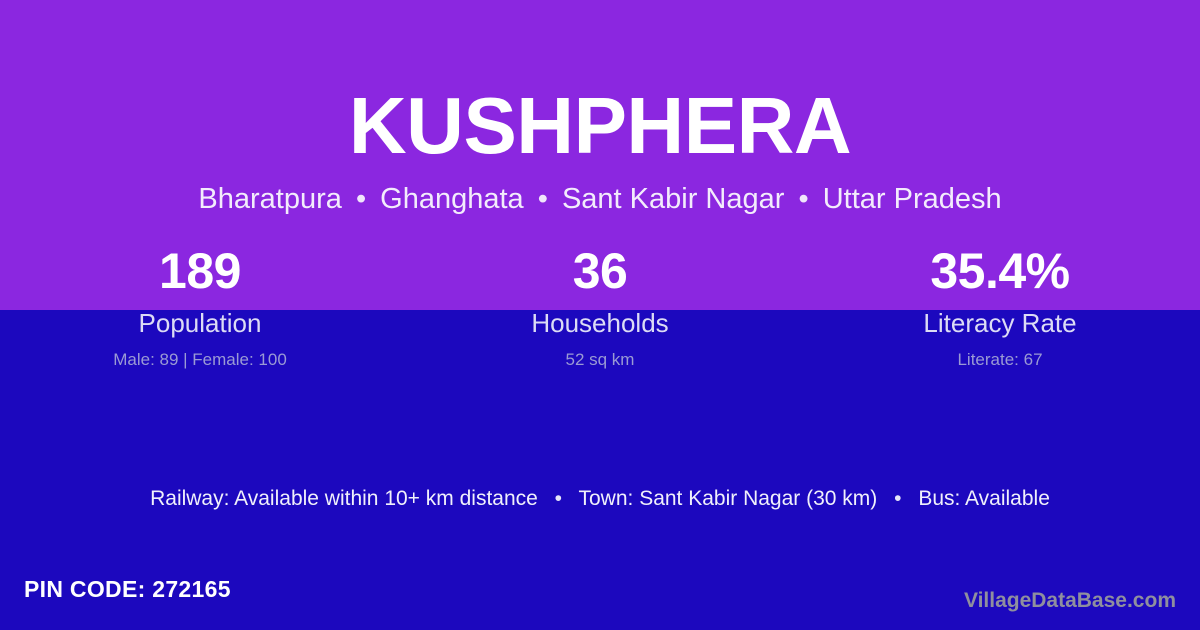 The height and width of the screenshot is (630, 1200). What do you see at coordinates (1000, 306) in the screenshot?
I see `stat-literacy-rate: 35.4% Literacy Rate Literate: 67` at bounding box center [1000, 306].